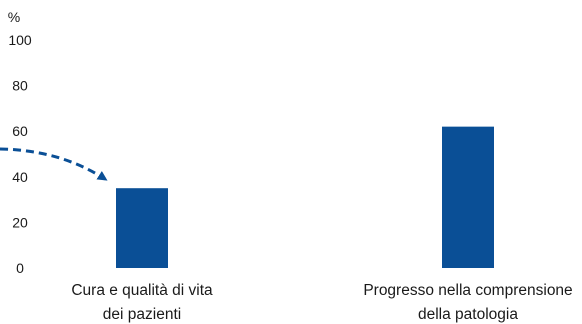 The width and height of the screenshot is (582, 324). I want to click on x-category-label: Progresso nella comprensione, so click(467, 290).